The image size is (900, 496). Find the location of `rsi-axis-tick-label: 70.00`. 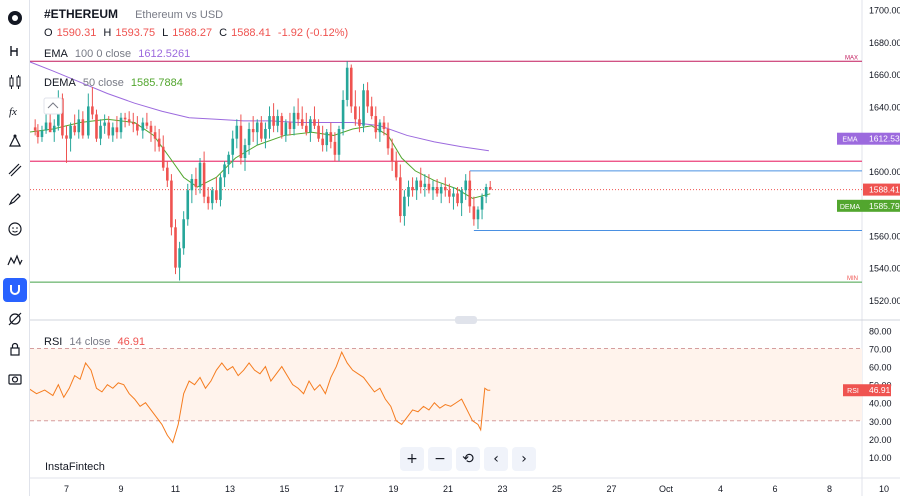

rsi-axis-tick-label: 70.00 is located at coordinates (880, 350).